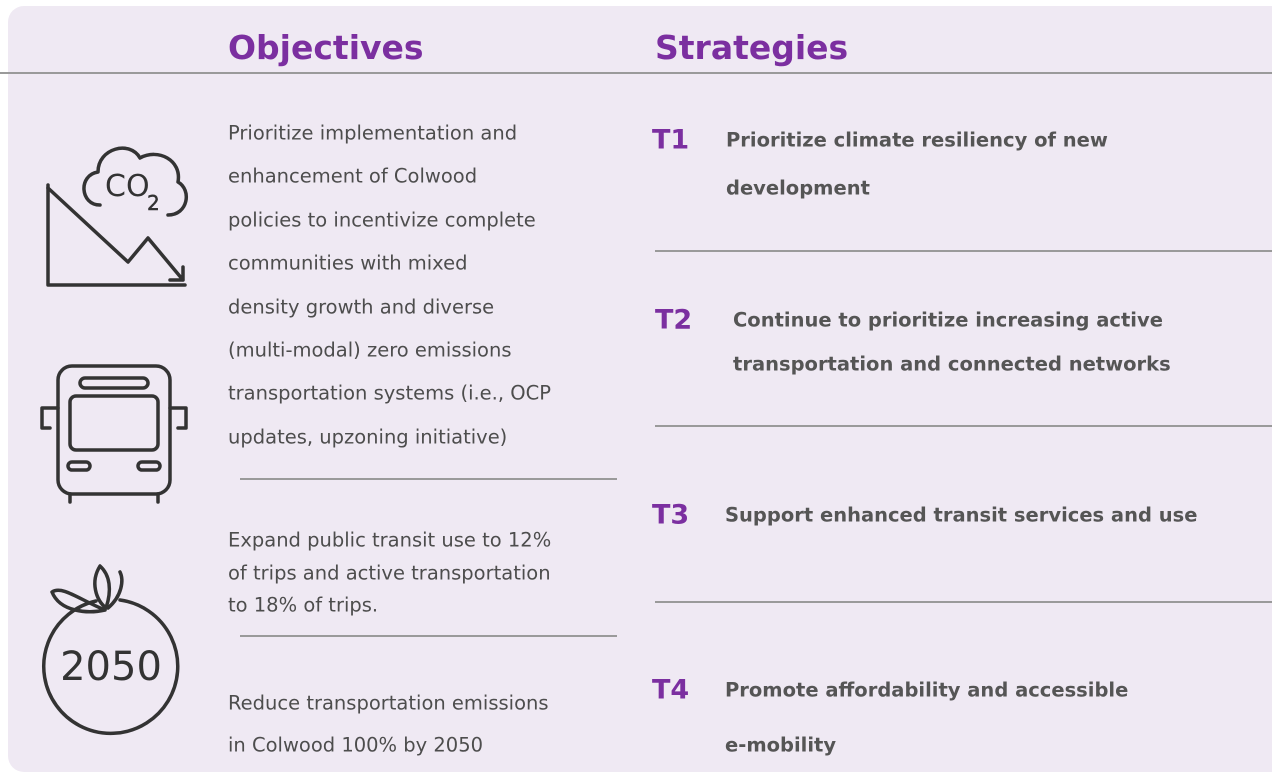  I want to click on objective-text: (multi-modal) zero emissions, so click(370, 350).